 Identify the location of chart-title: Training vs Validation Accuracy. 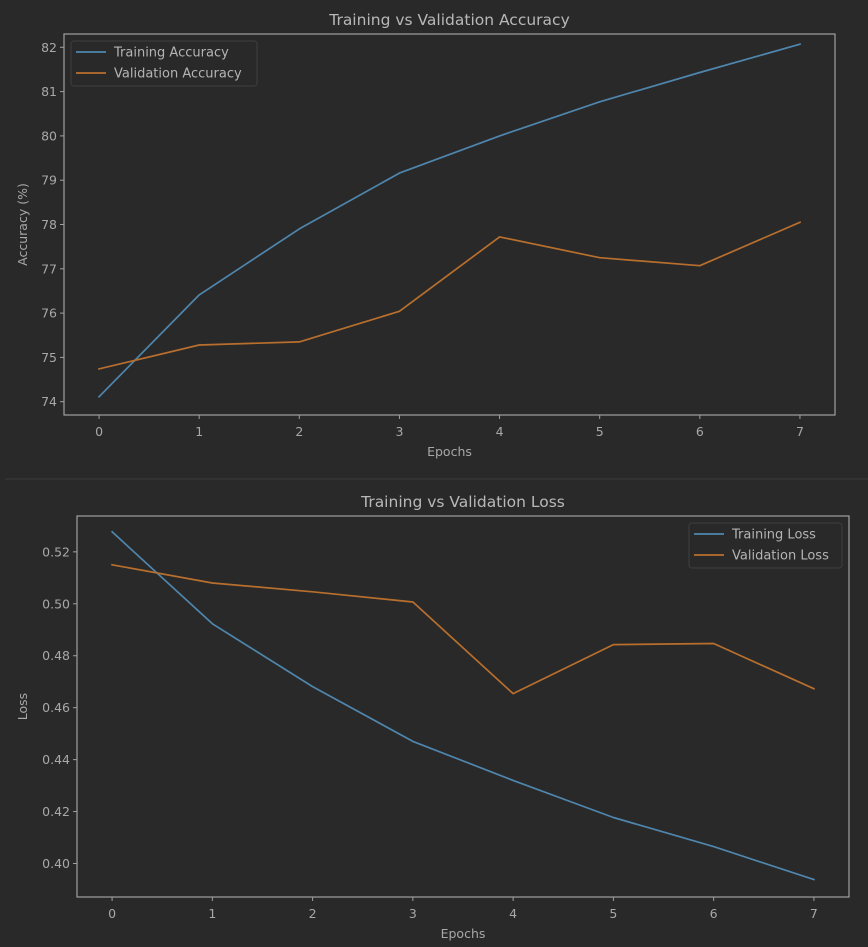
(449, 20).